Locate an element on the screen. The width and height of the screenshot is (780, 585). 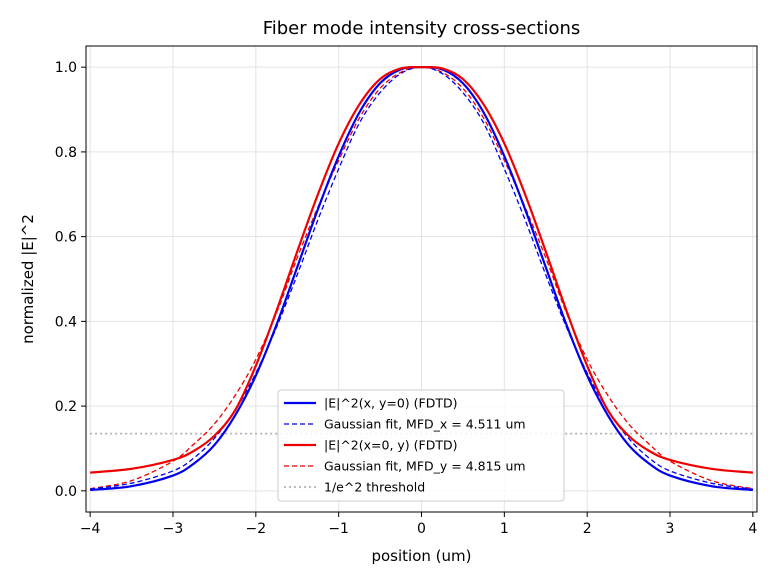
legend-box is located at coordinates (421, 445).